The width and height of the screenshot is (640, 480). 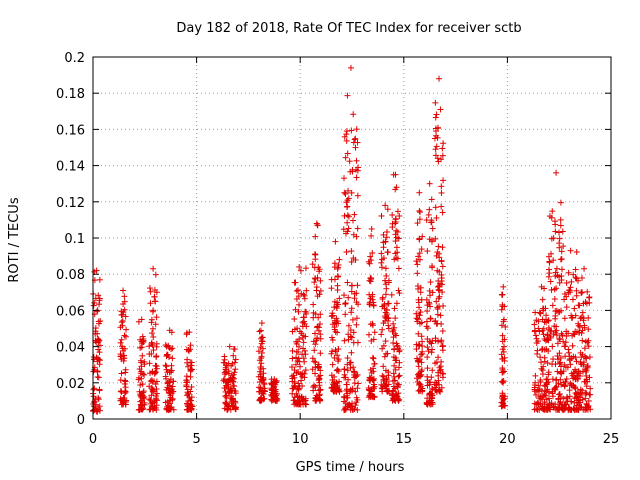 I want to click on y-tick-label: 0.14, so click(x=70, y=167).